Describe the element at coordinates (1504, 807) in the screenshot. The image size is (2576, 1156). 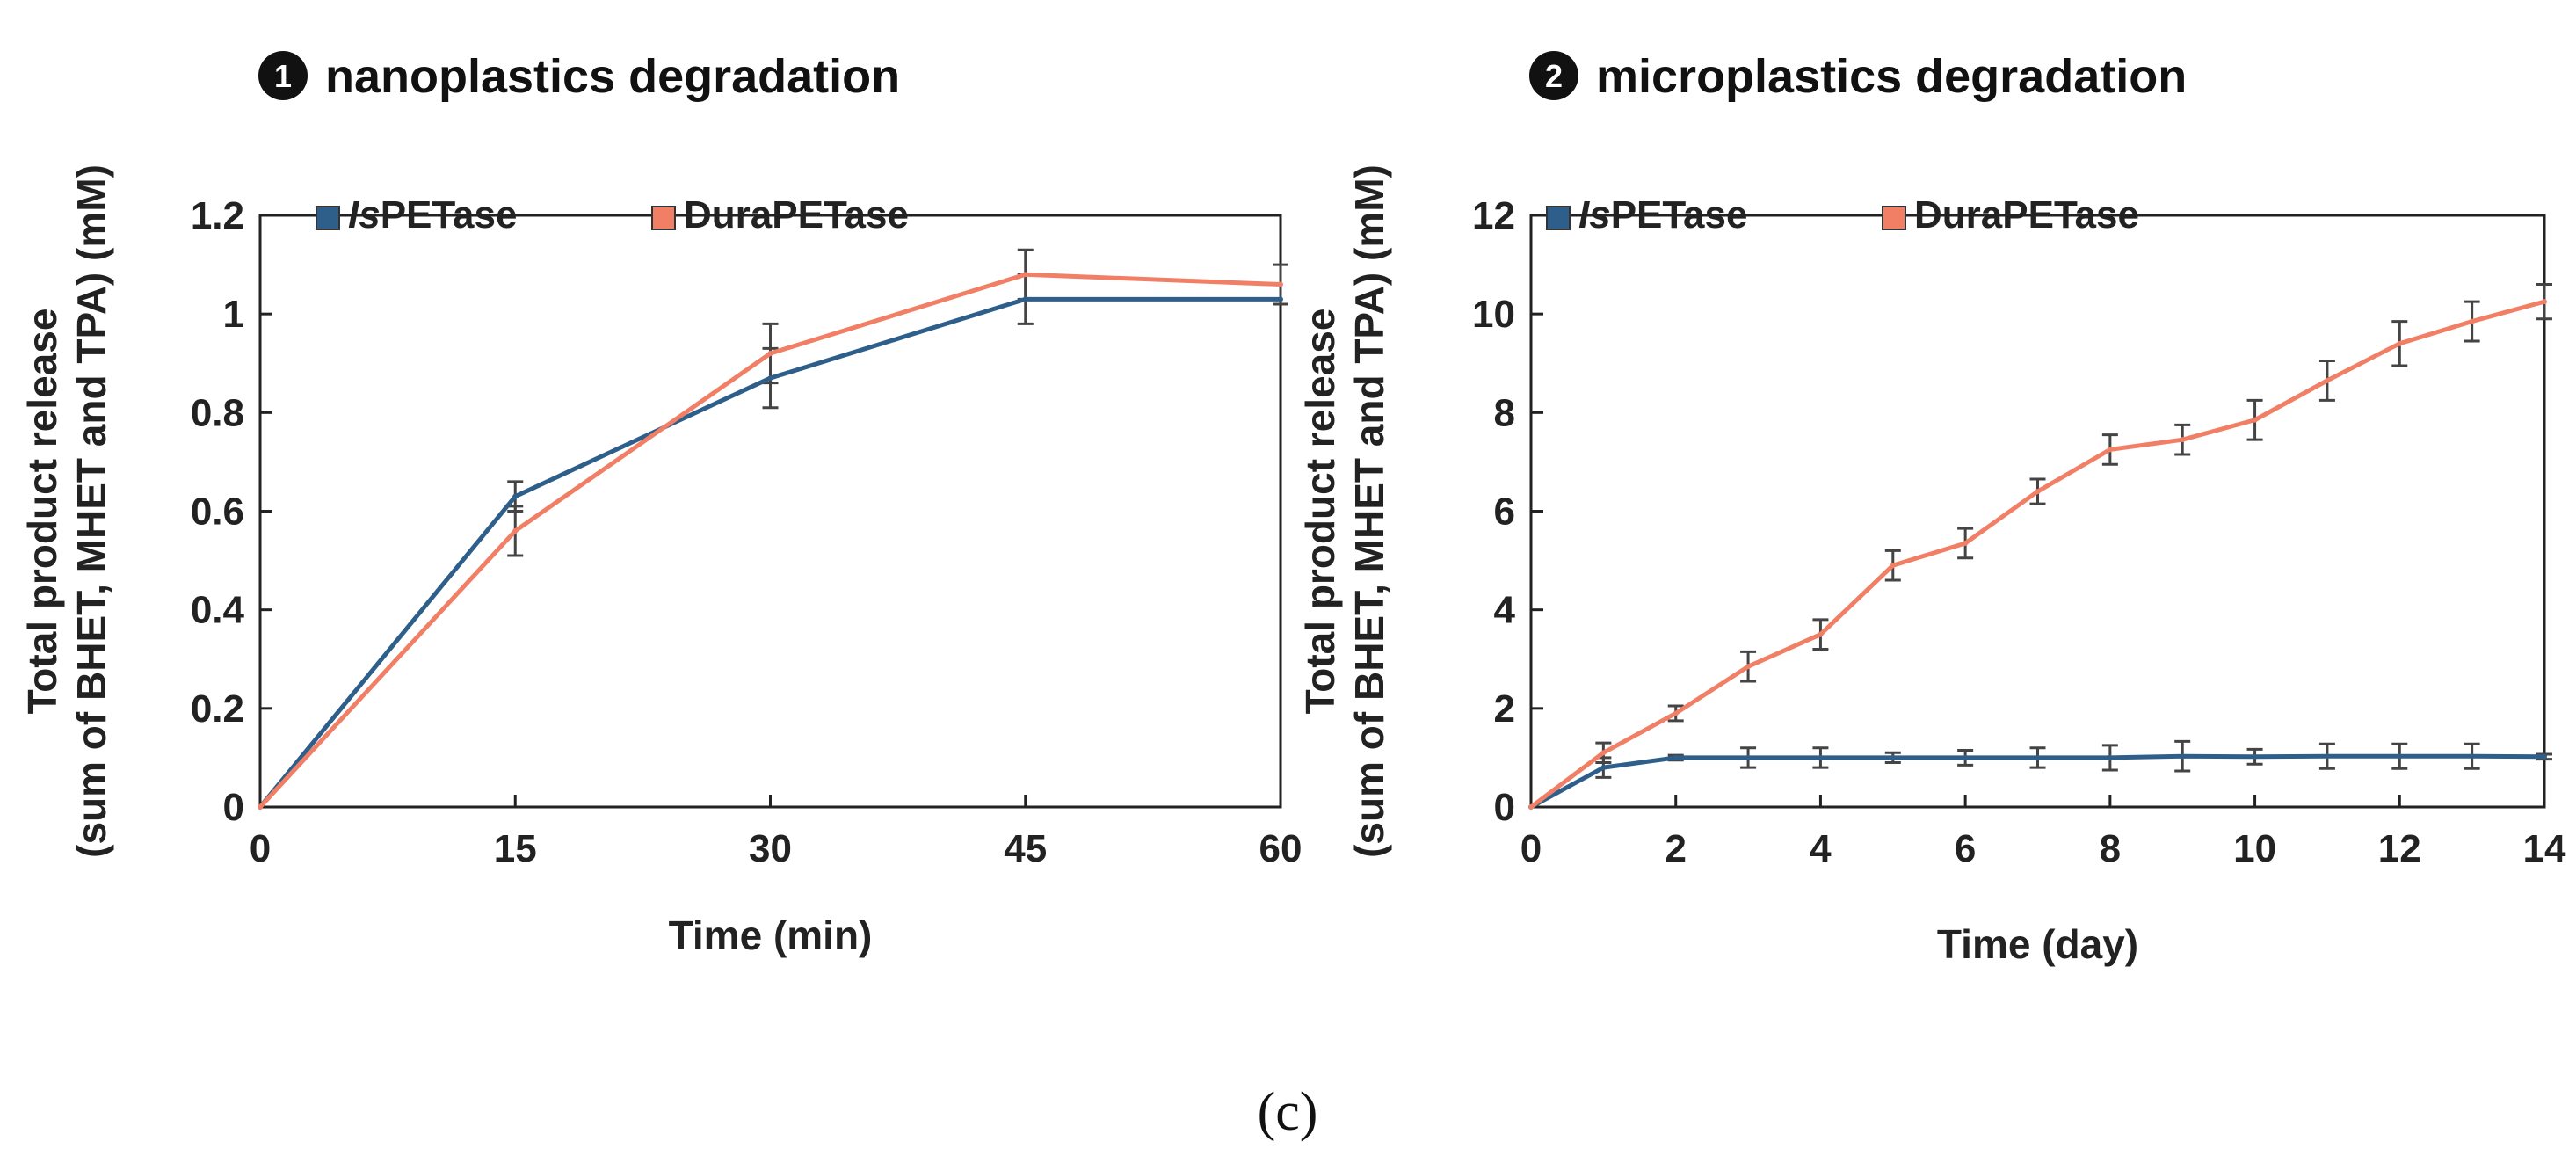
I see `panel-2-ytick-label: 0` at that location.